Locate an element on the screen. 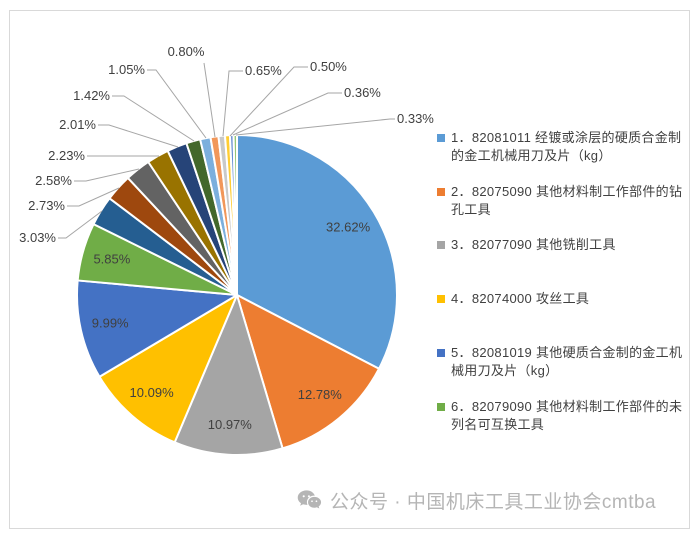 The height and width of the screenshot is (533, 695). data-label: 10.97% is located at coordinates (230, 424).